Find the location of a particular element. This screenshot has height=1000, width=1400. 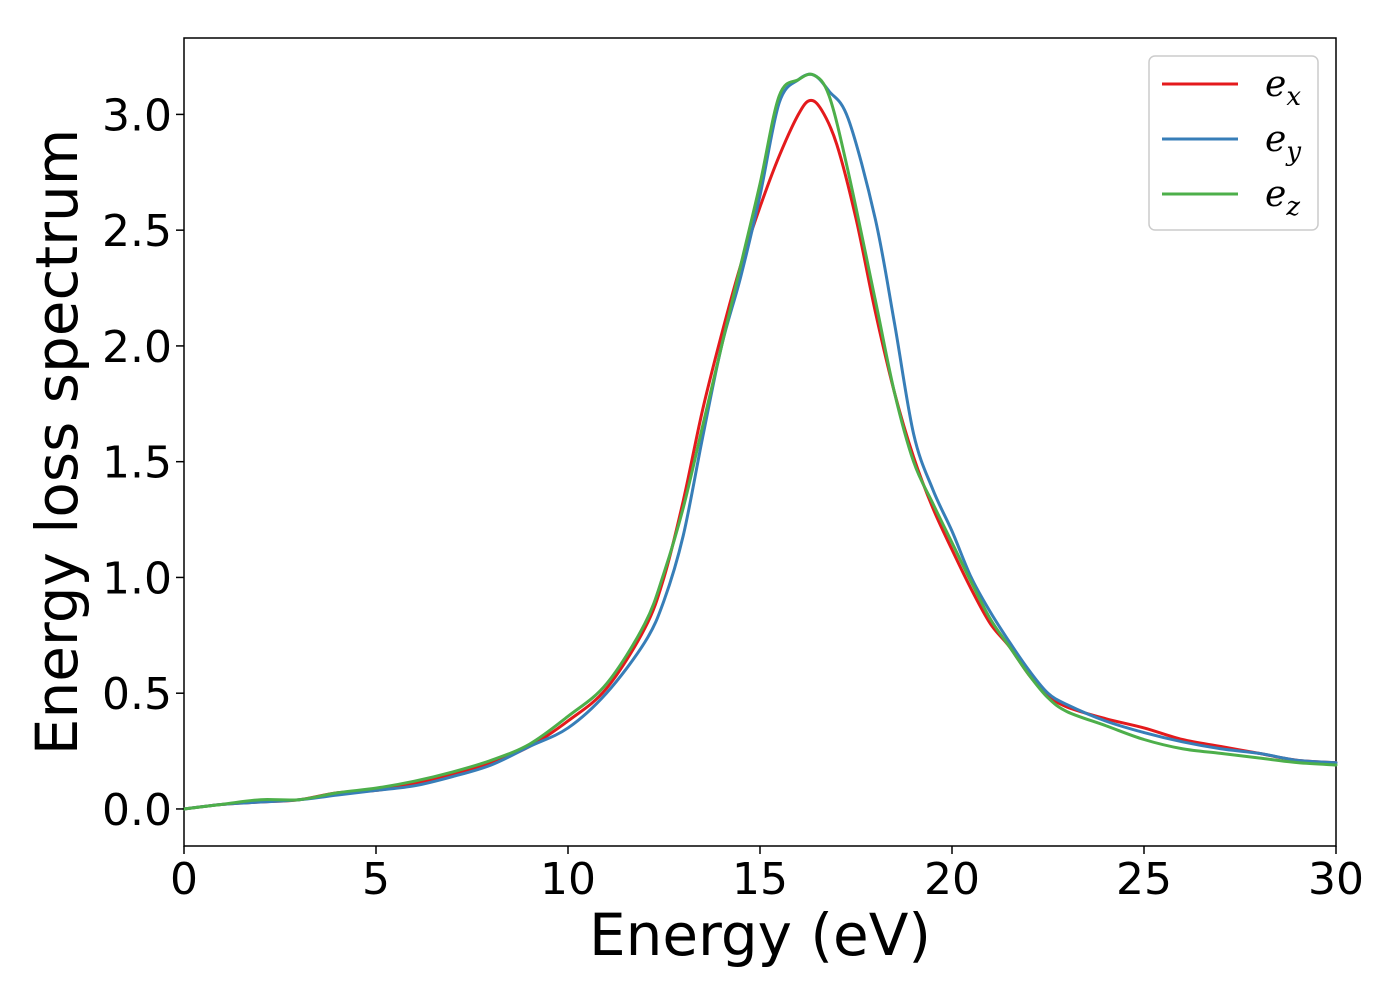

legend-box is located at coordinates (1233, 143).